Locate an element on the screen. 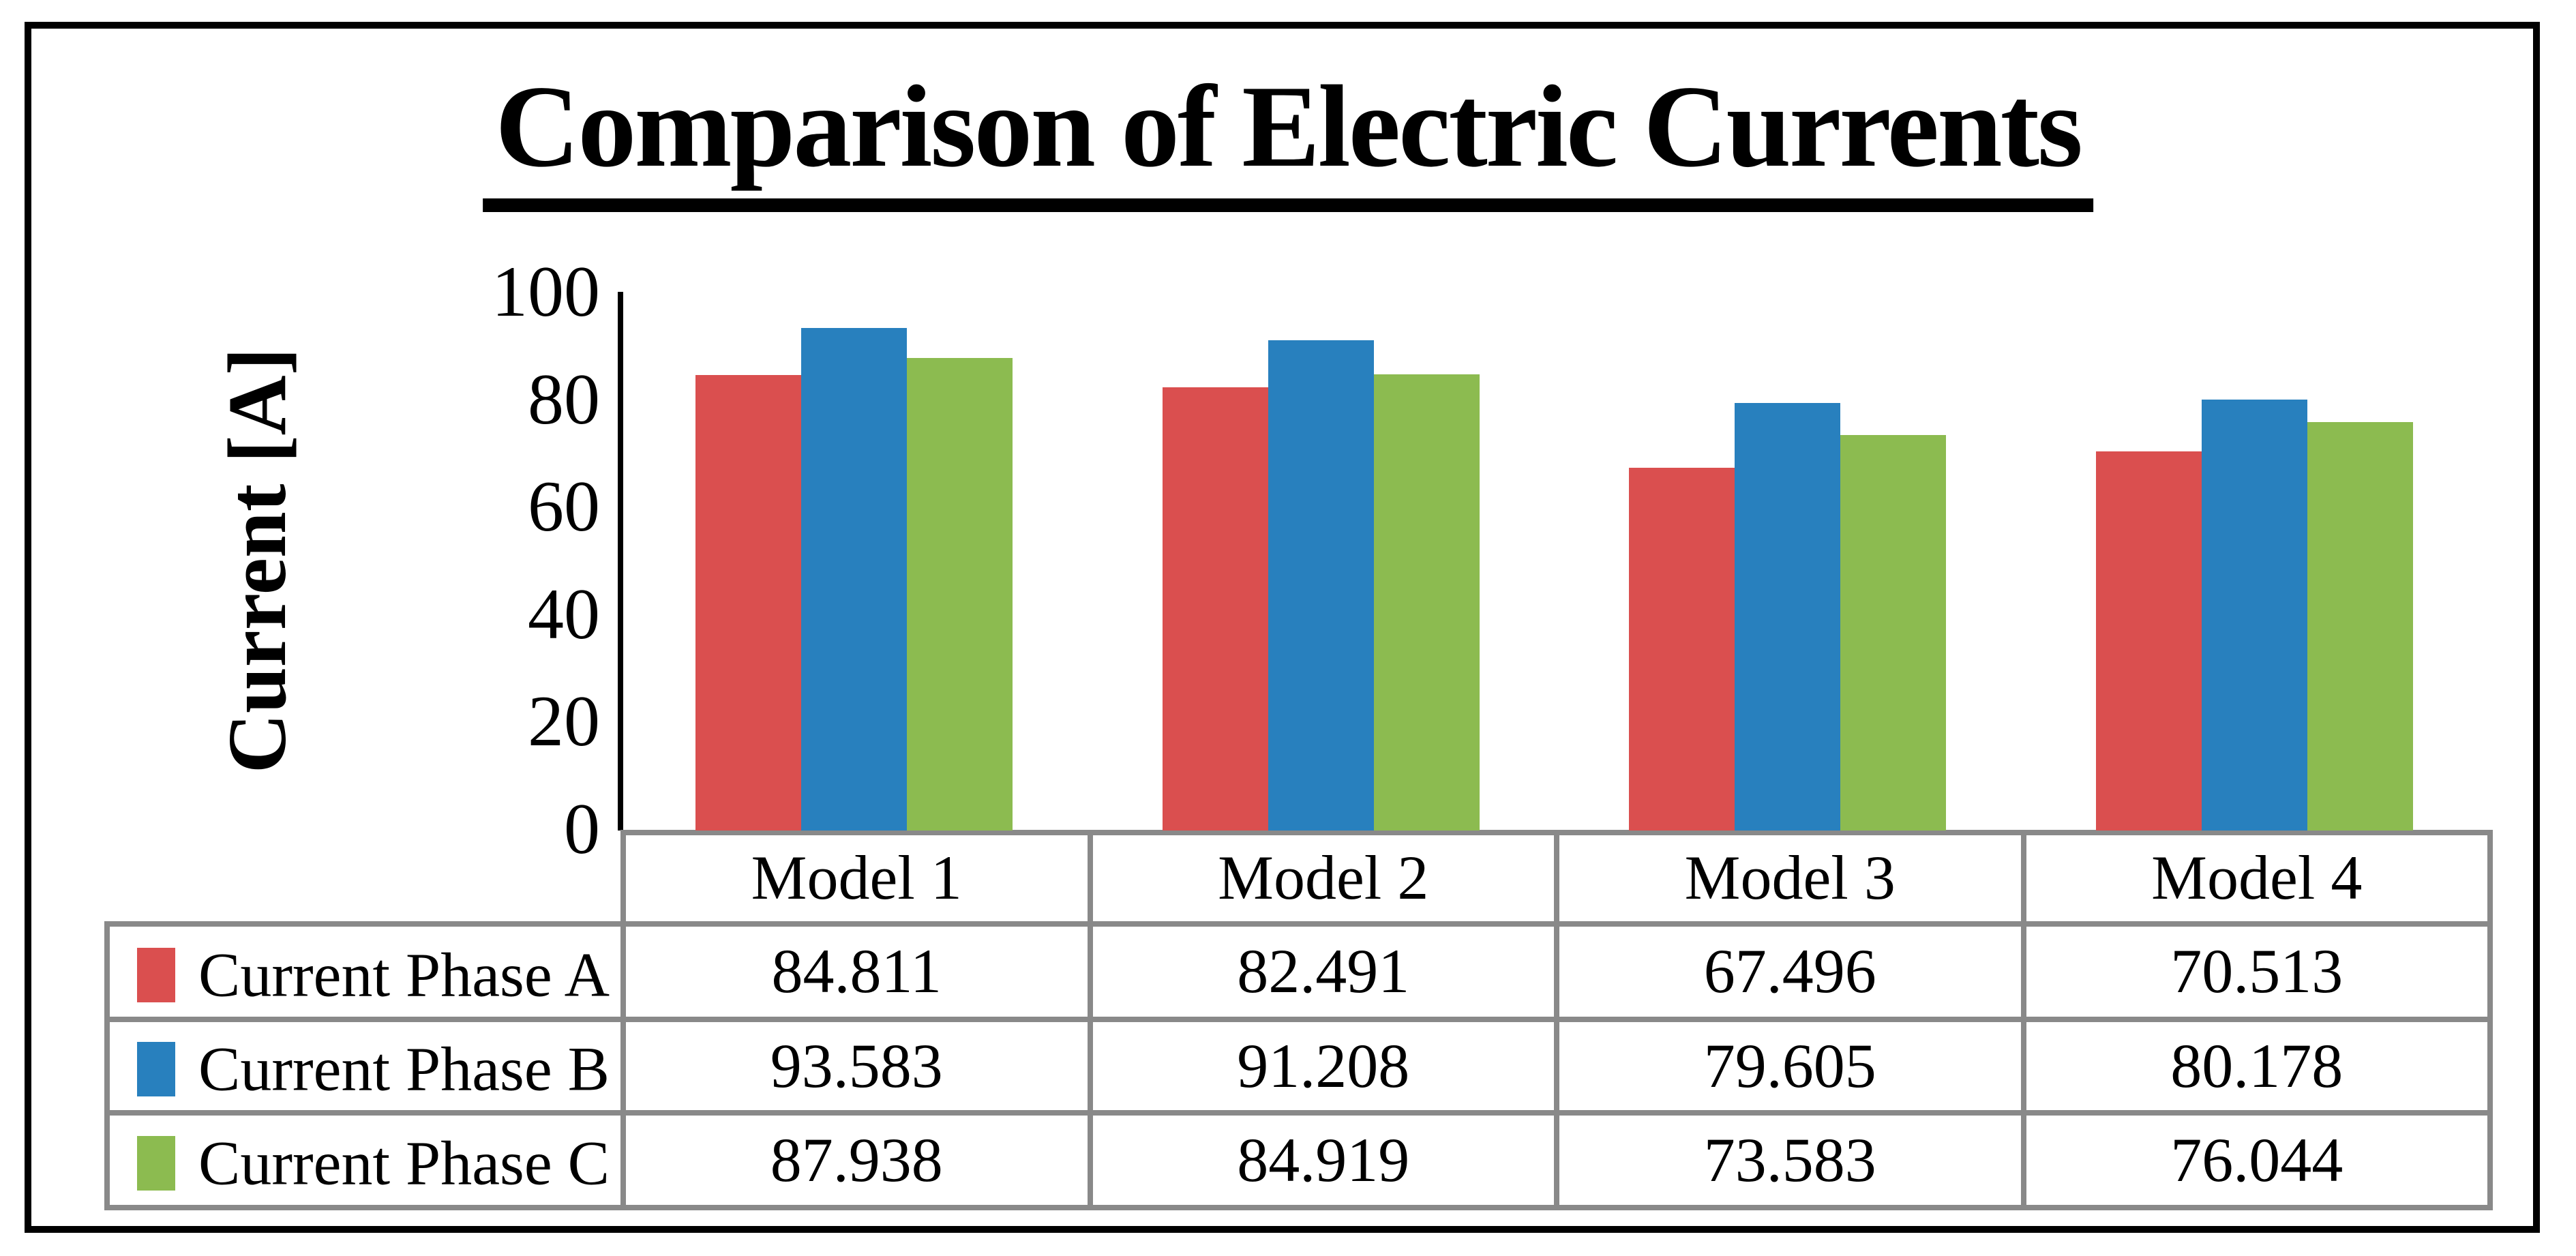 The image size is (2576, 1256). value-cell-current-phase-c-model-2: 84.919 is located at coordinates (1323, 1160).